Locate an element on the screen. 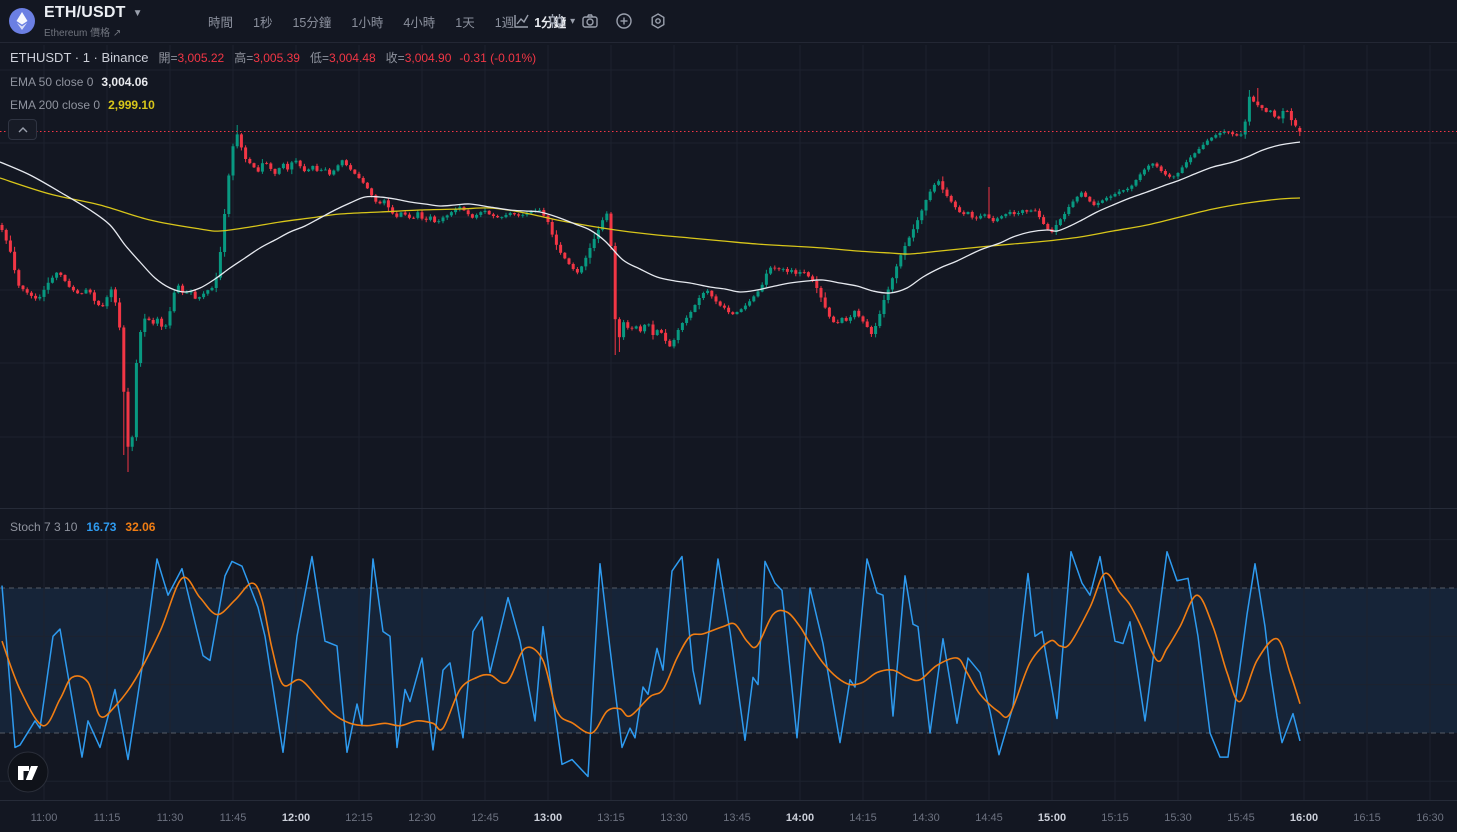 The width and height of the screenshot is (1457, 832). time-tick-label: 12:45 is located at coordinates (485, 818).